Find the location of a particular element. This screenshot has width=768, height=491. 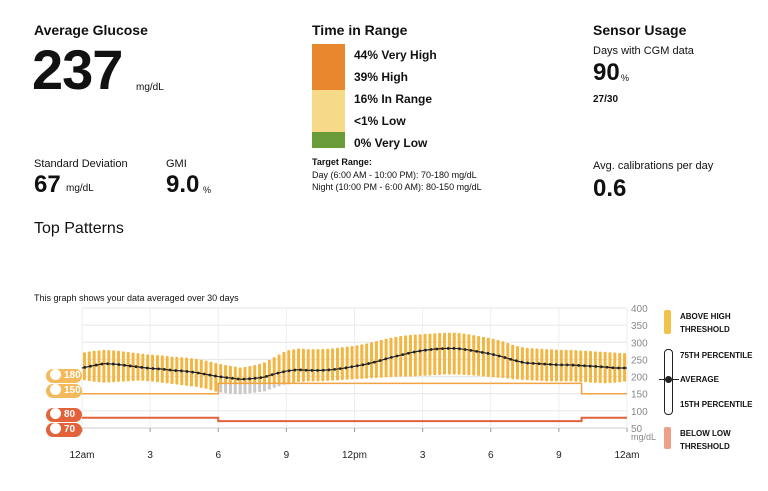

tir-in-range-bar is located at coordinates (328, 111).